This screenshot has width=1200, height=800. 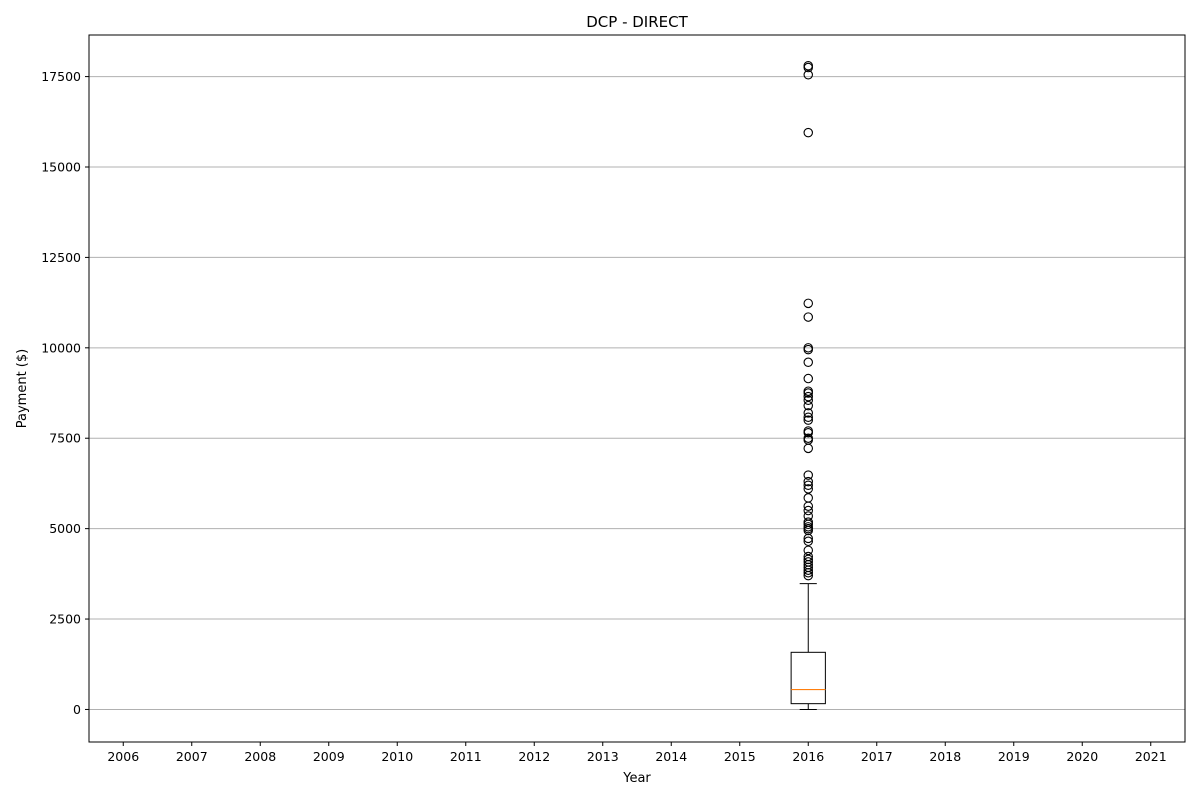 What do you see at coordinates (808, 756) in the screenshot?
I see `x-tick-label: 2016` at bounding box center [808, 756].